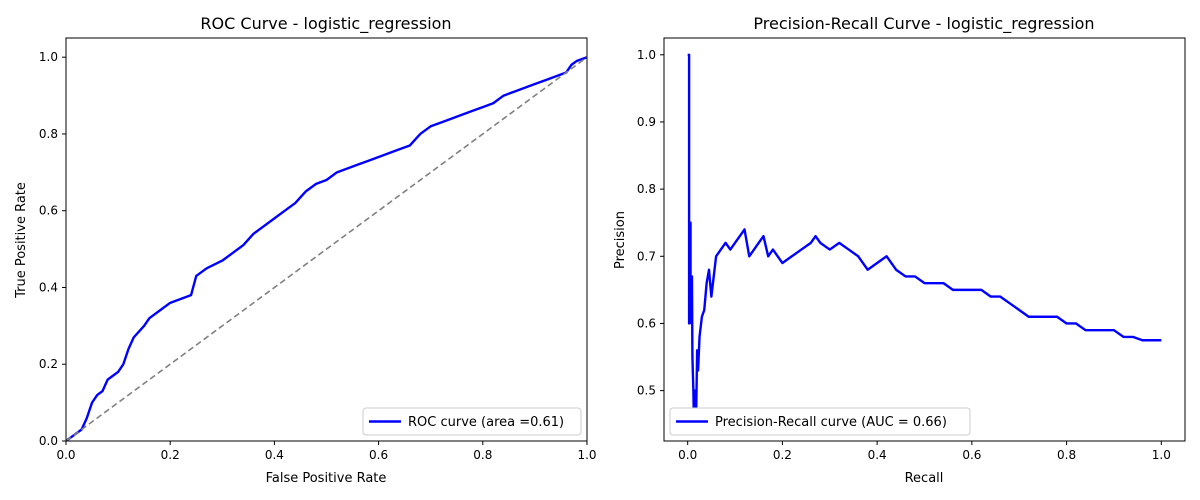 Image resolution: width=1200 pixels, height=500 pixels. I want to click on roc-y-tick-label: 1.0, so click(48, 57).